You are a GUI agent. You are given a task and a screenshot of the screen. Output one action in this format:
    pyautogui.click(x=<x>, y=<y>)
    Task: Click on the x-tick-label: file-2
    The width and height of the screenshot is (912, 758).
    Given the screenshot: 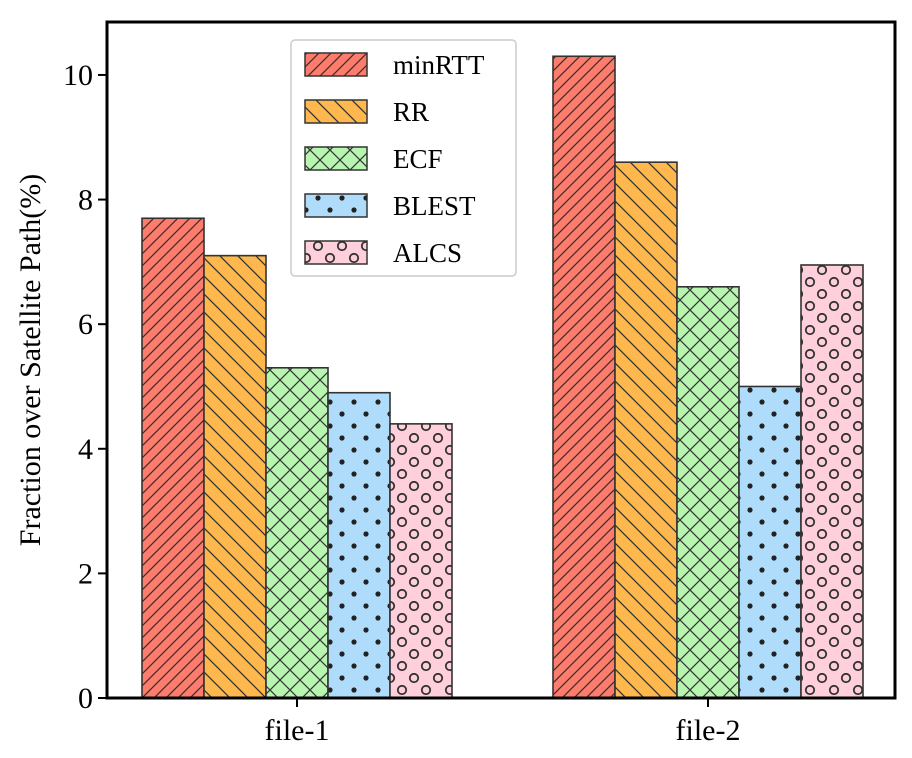 What is the action you would take?
    pyautogui.click(x=708, y=730)
    